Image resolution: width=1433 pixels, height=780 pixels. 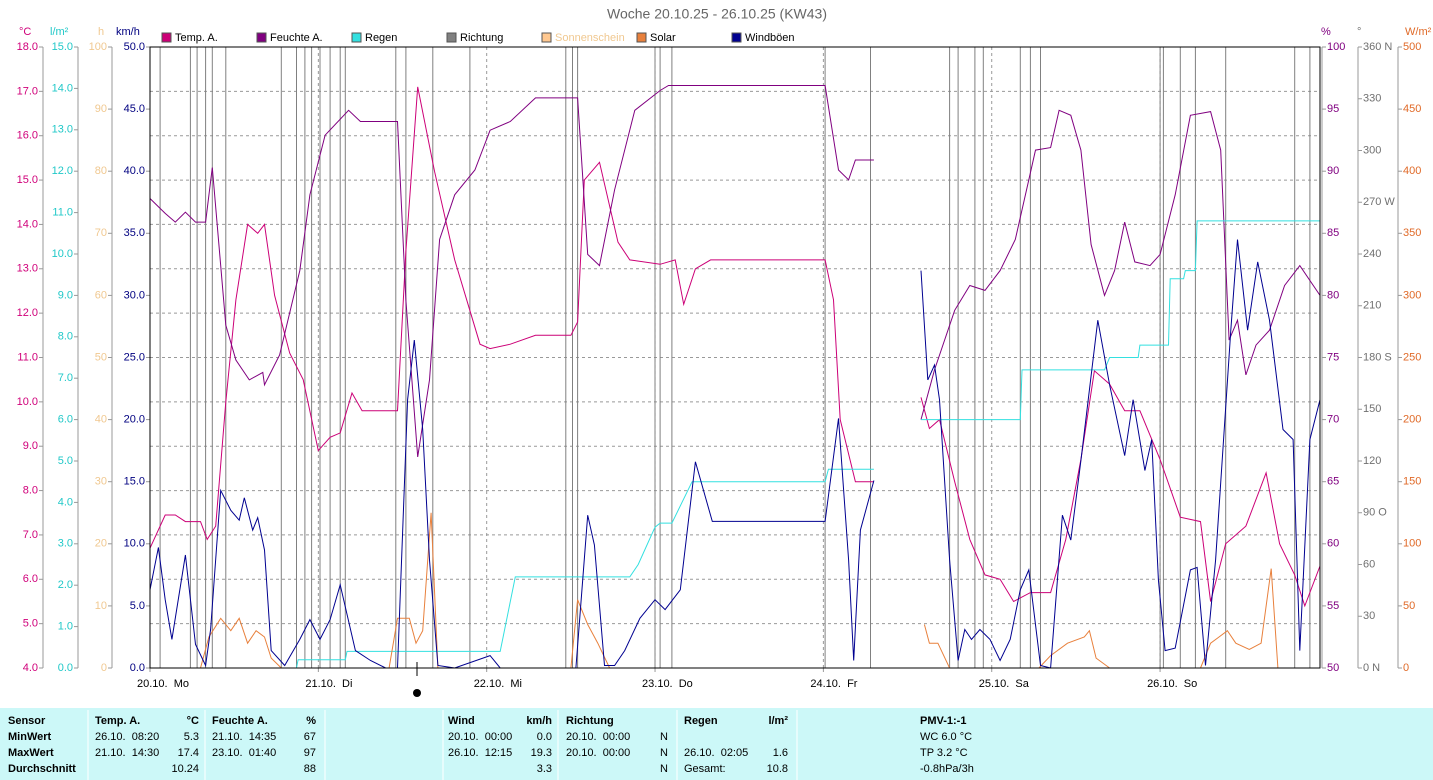 I want to click on tick-label: 3.0, so click(x=65, y=544).